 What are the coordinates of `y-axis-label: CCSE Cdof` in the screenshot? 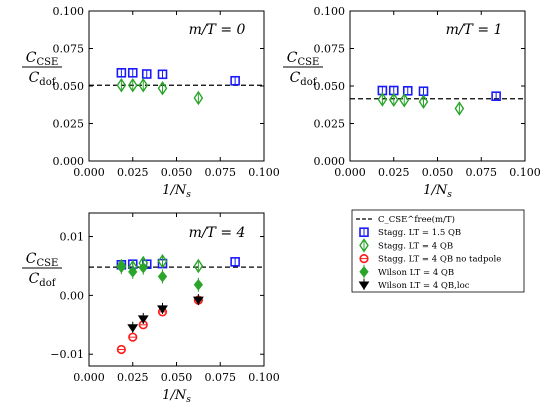 It's located at (42, 270).